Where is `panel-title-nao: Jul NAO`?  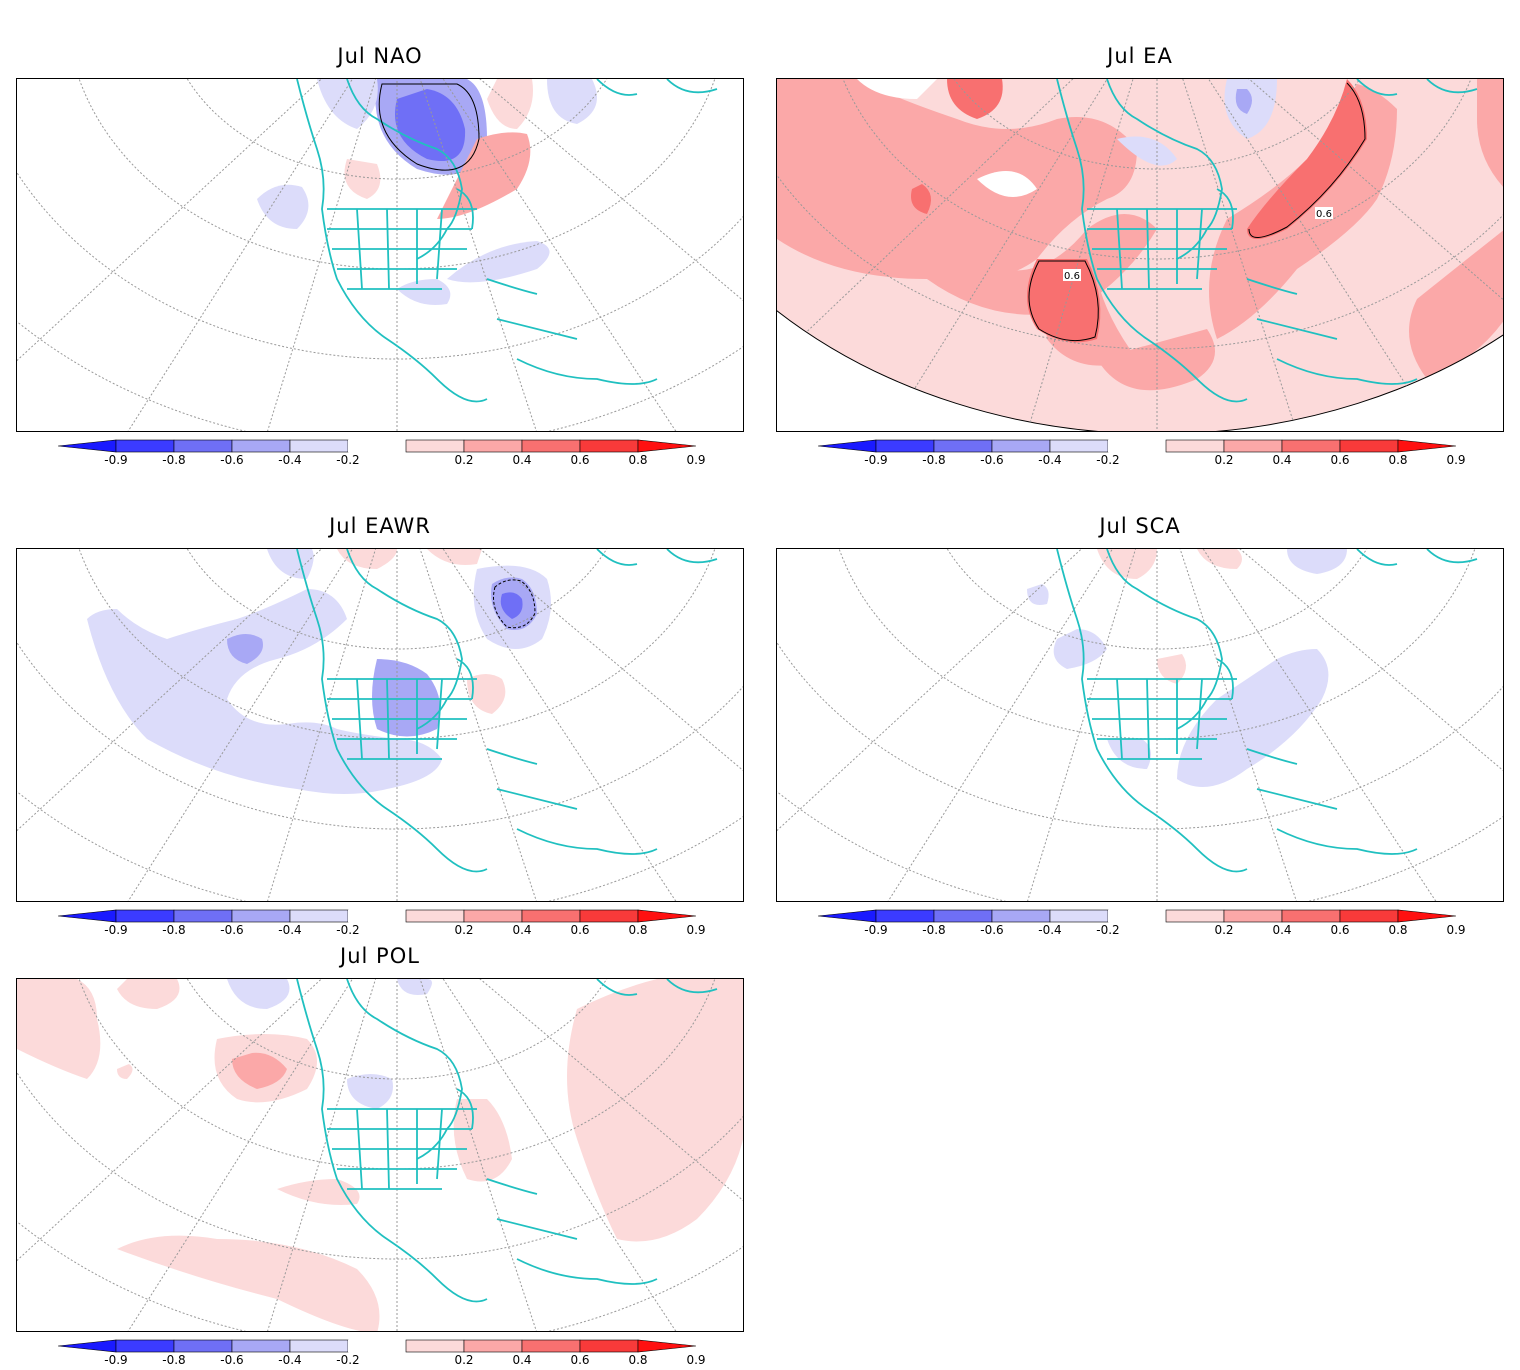 panel-title-nao: Jul NAO is located at coordinates (380, 56).